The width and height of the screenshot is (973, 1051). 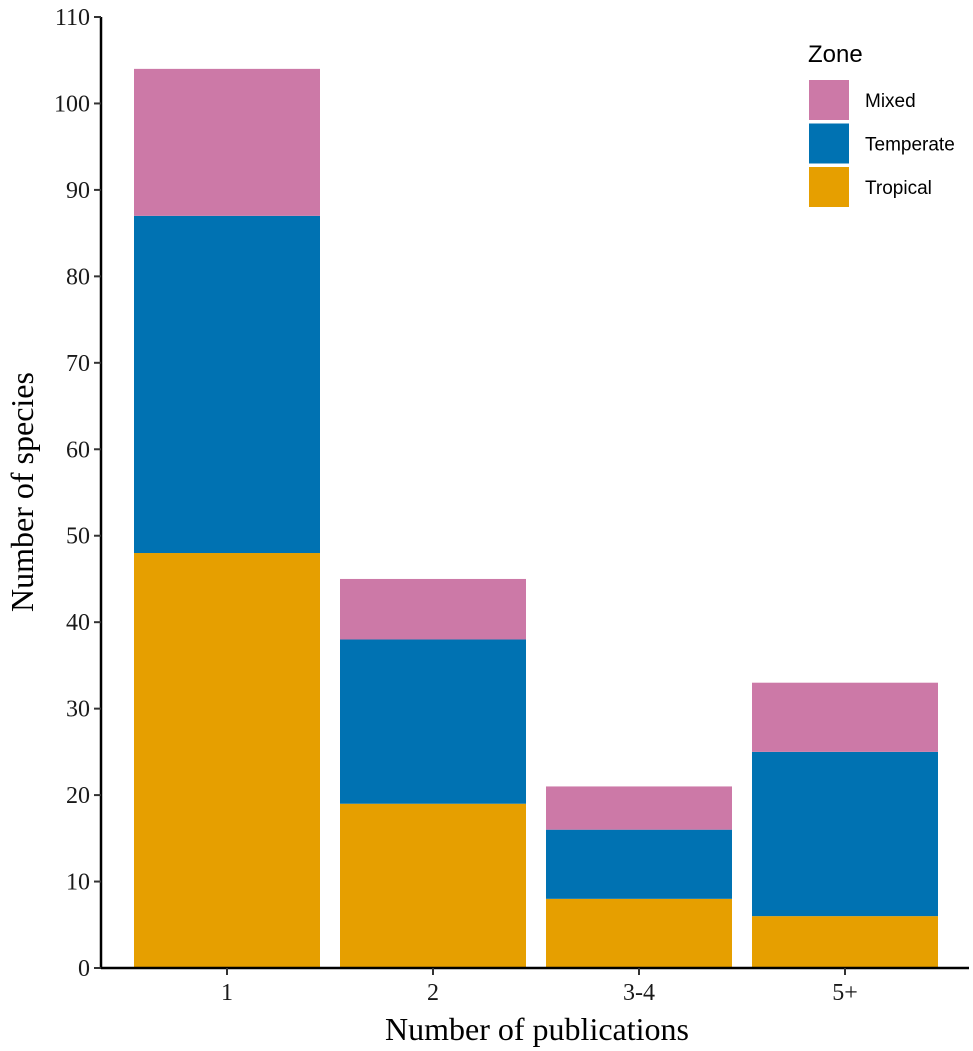 I want to click on y-axis-title: Number of species, so click(x=22, y=492).